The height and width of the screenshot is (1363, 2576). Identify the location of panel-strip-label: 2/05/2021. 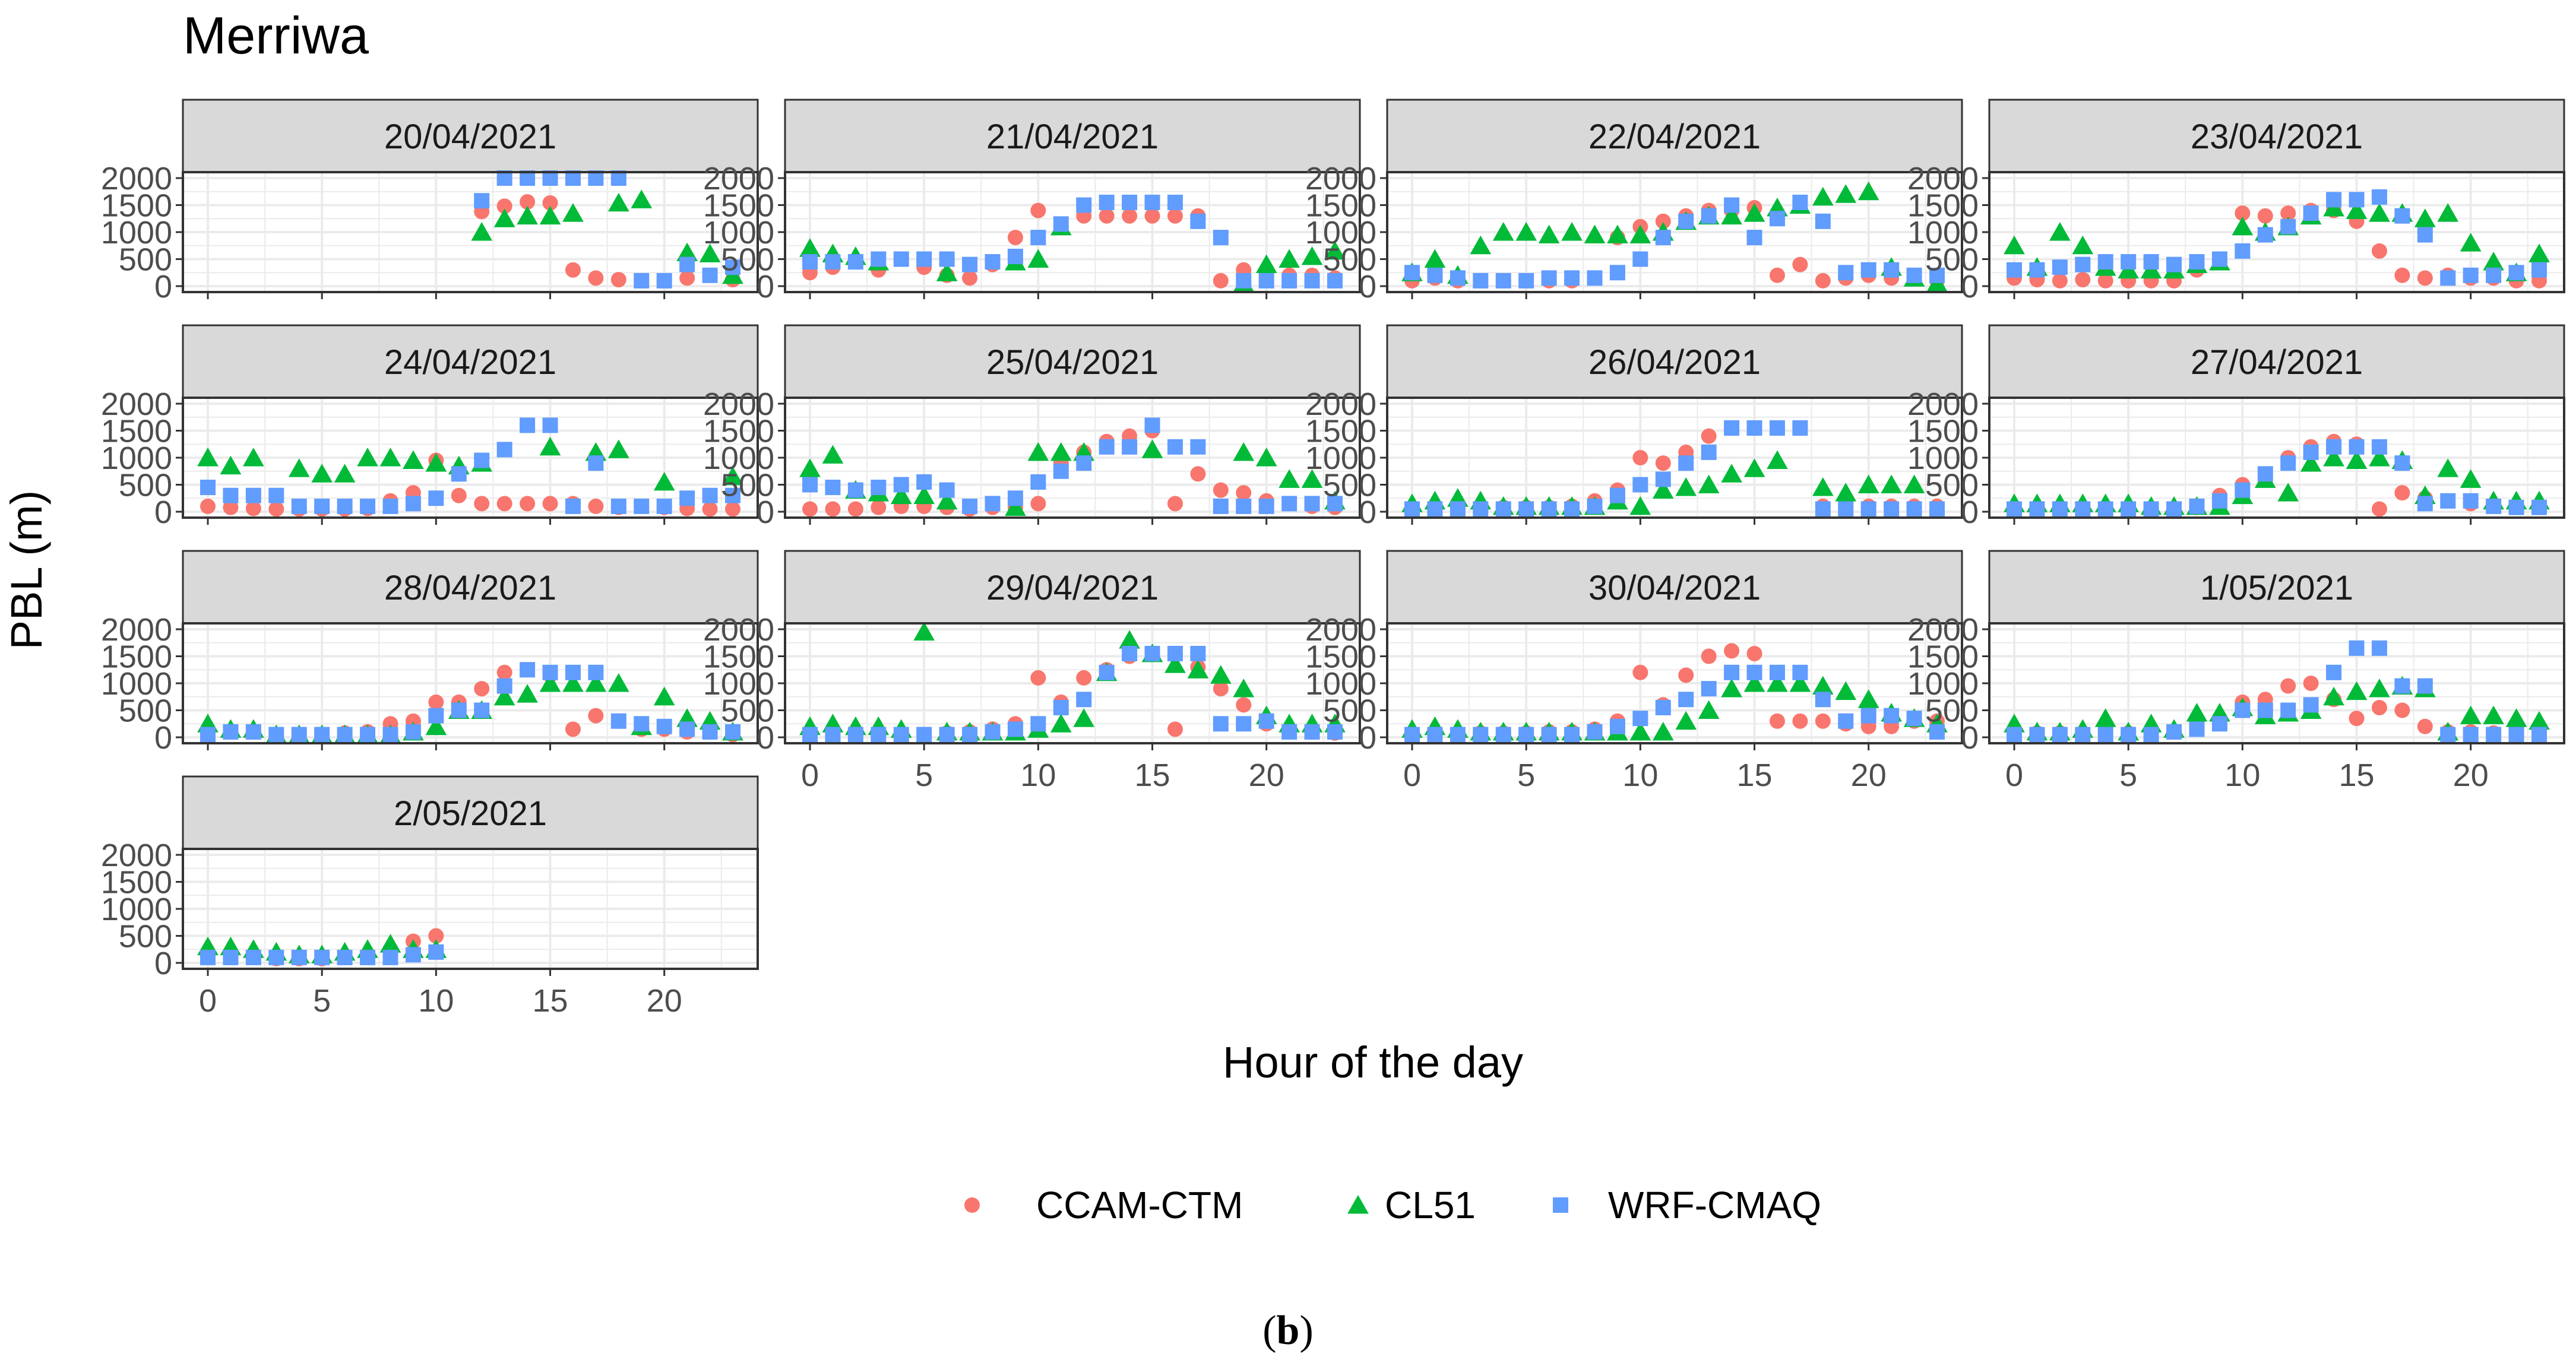
(470, 813).